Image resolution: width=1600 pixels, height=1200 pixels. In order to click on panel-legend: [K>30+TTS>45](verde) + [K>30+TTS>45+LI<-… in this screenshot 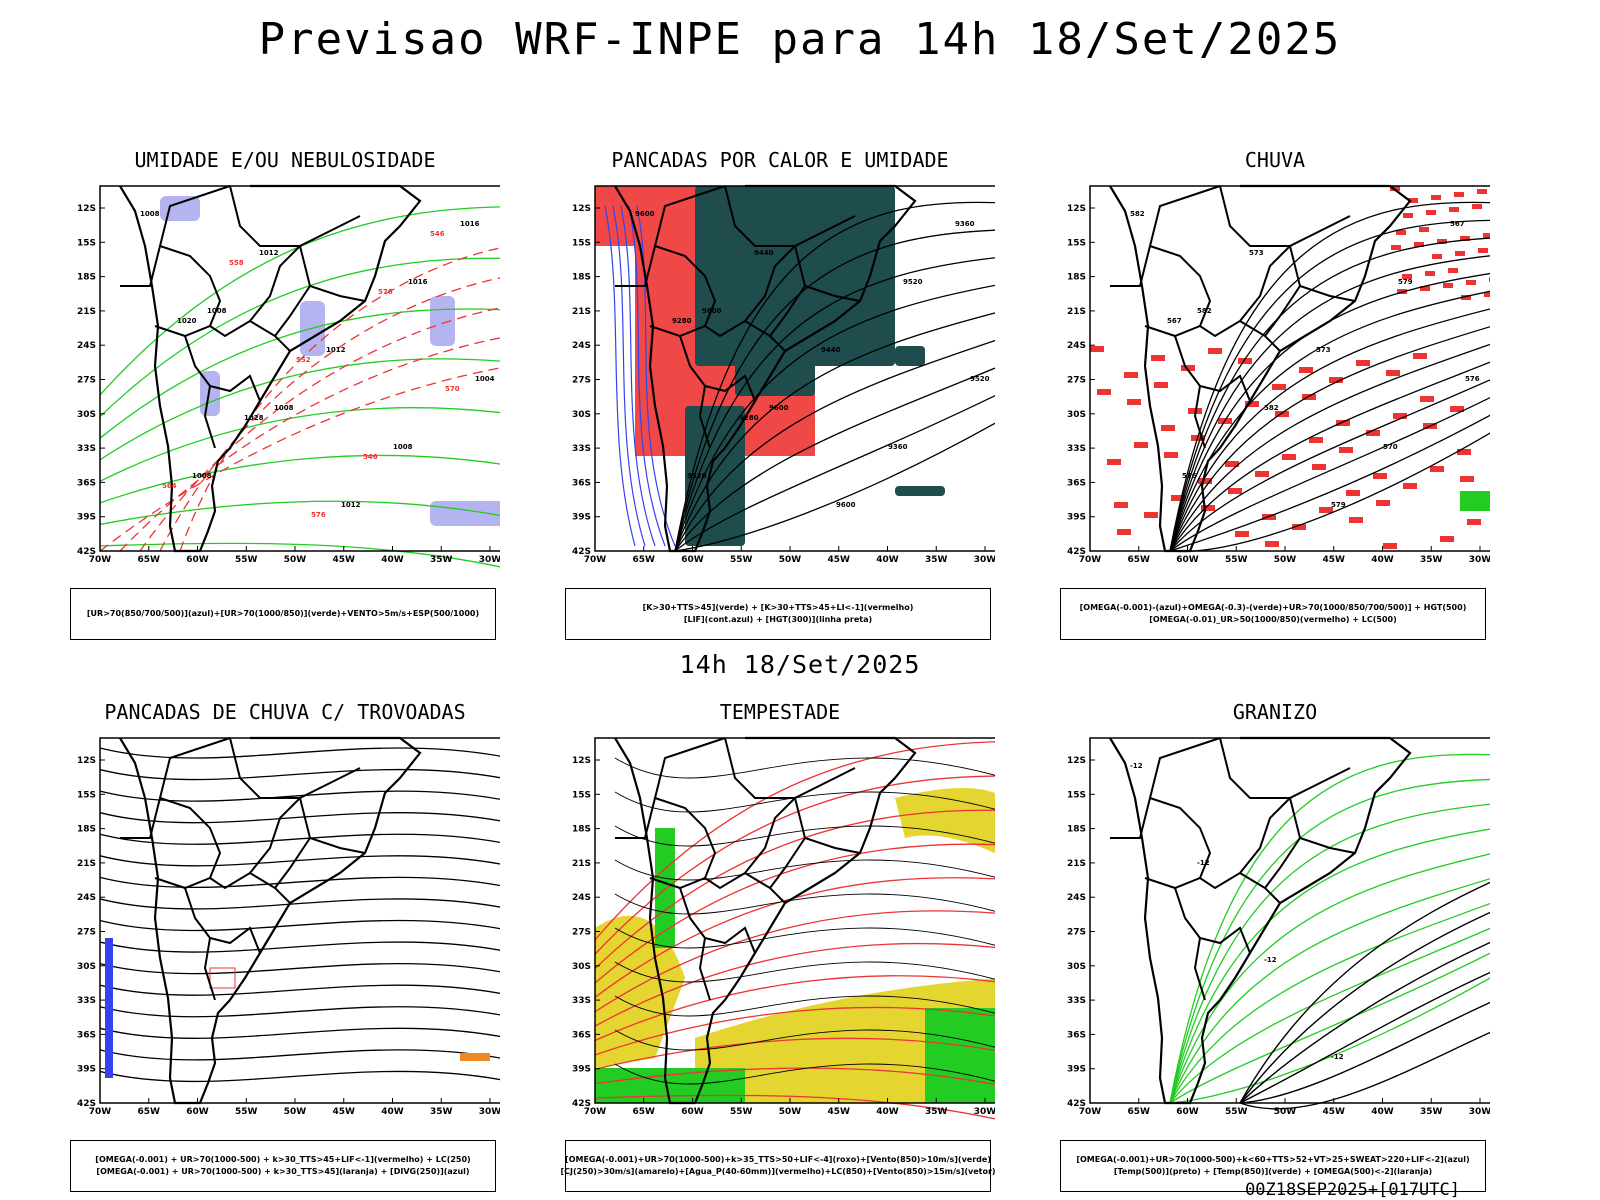, I will do `click(778, 614)`.